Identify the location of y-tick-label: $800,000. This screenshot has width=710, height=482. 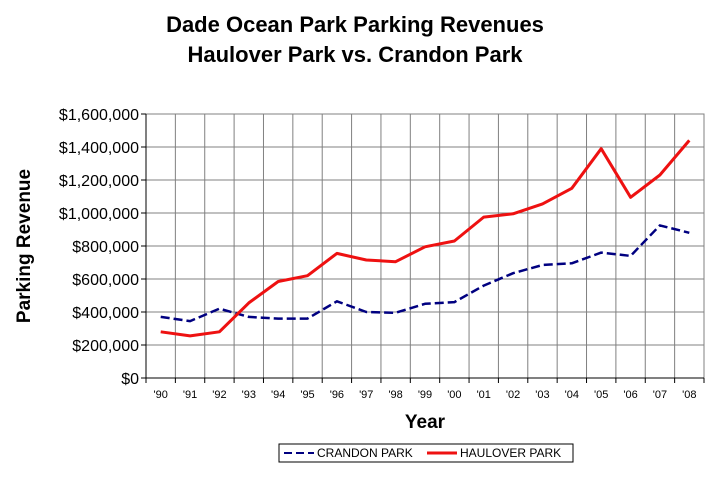
(105, 247).